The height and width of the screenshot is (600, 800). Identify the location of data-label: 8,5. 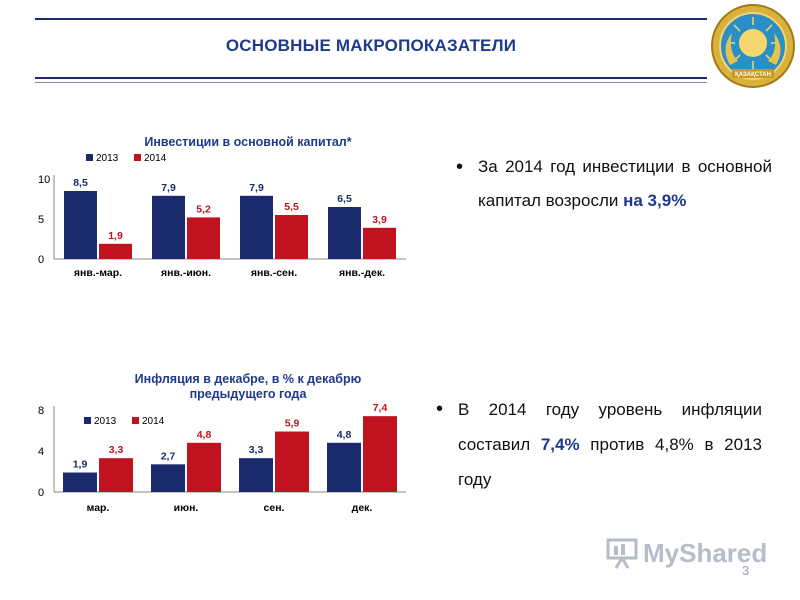
(80, 183).